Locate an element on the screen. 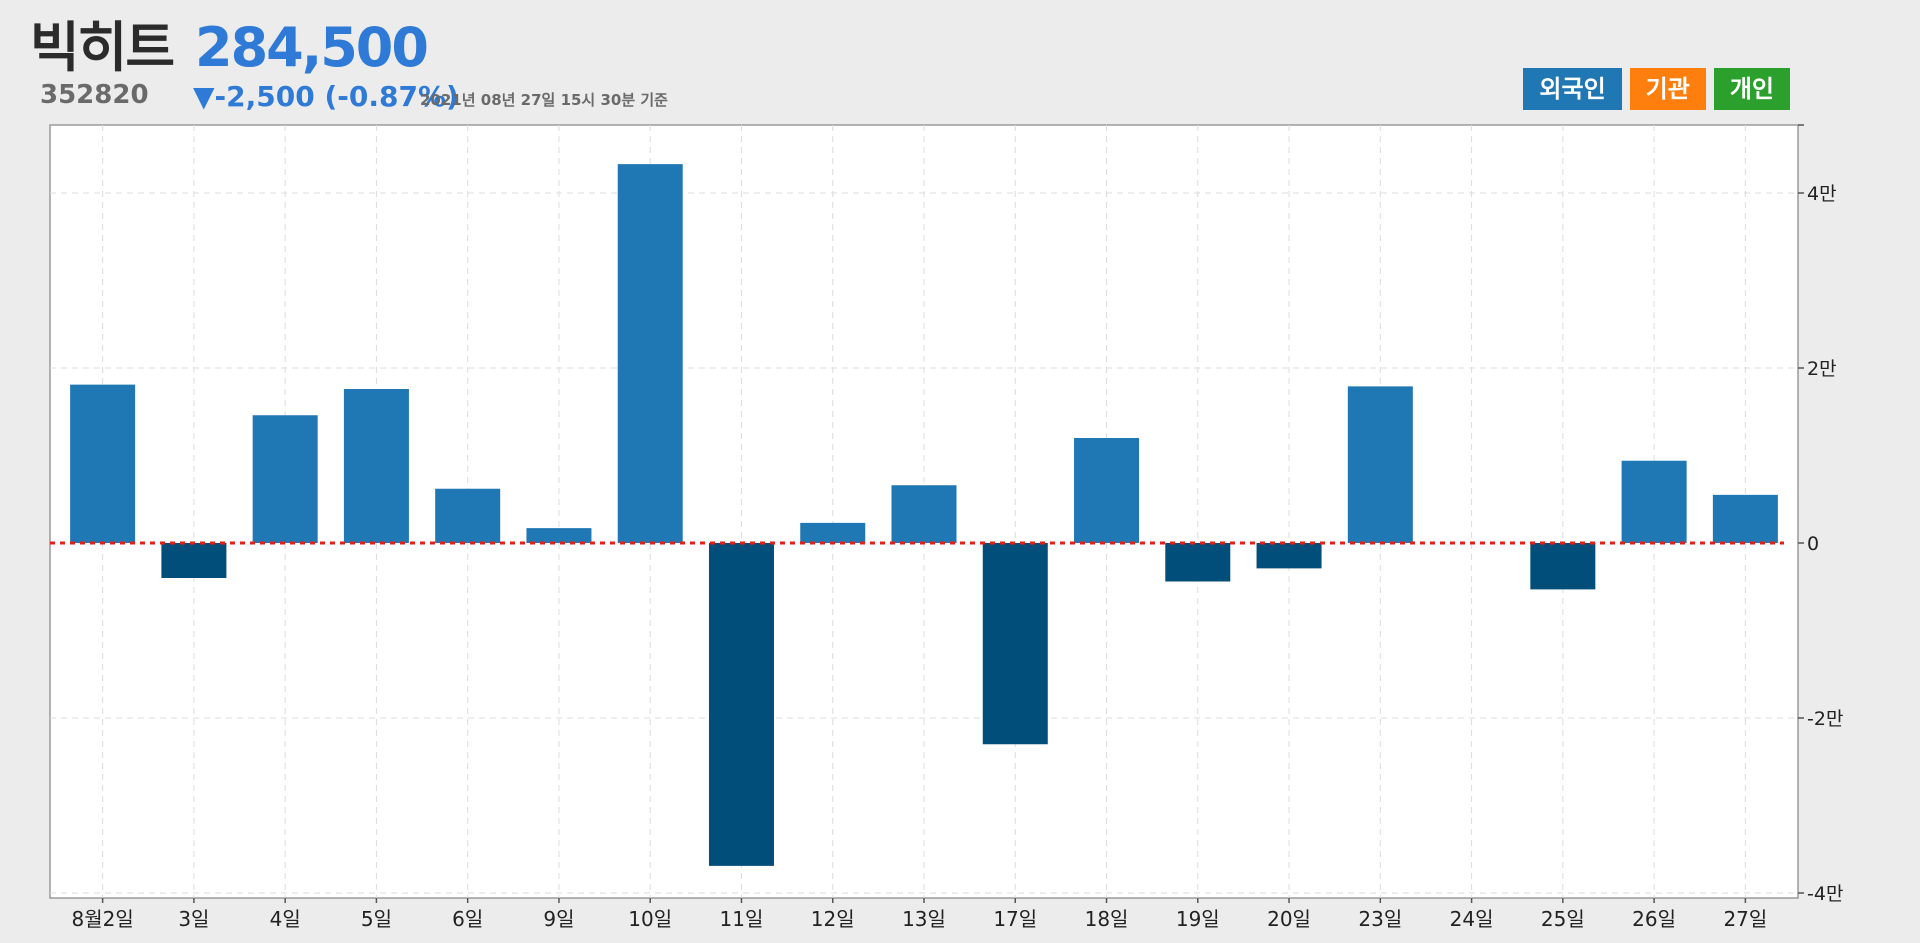 The width and height of the screenshot is (1920, 943). timestamp: 2021년 08년 27일 15시 30분 기준 is located at coordinates (544, 100).